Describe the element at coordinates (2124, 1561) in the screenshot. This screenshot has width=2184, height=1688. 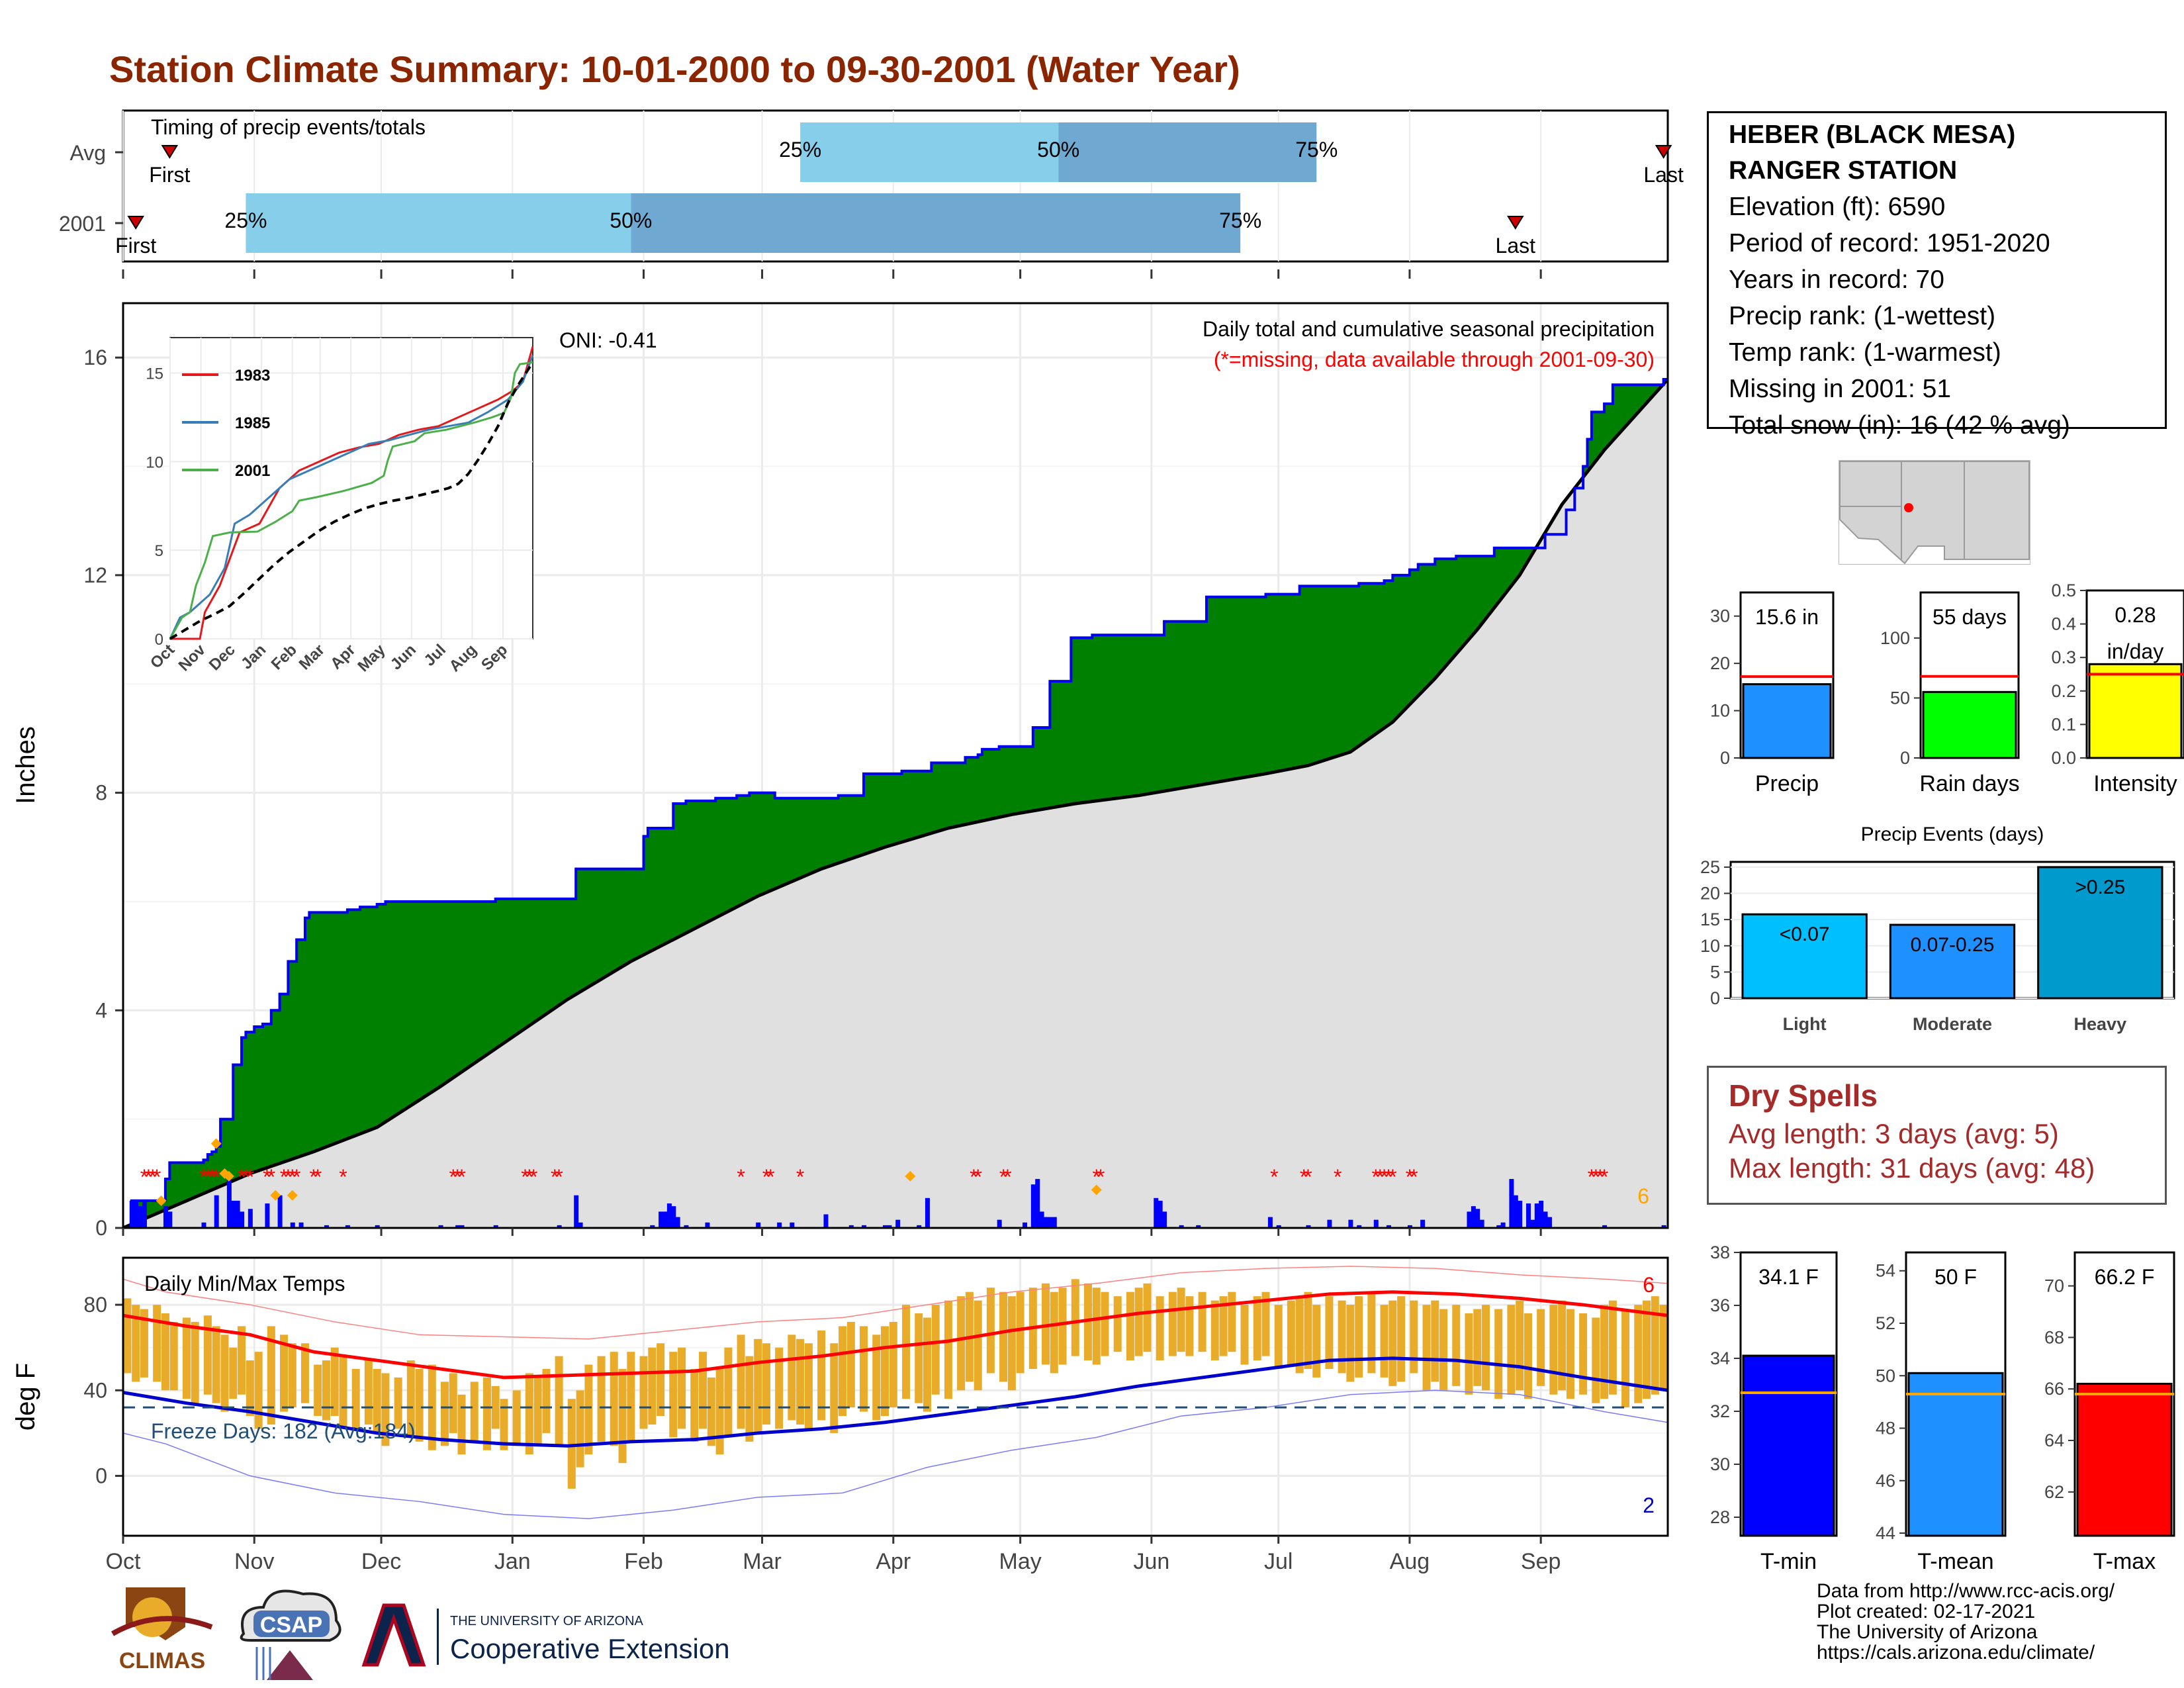
I see `tmax_avg-xlabel: T-max` at that location.